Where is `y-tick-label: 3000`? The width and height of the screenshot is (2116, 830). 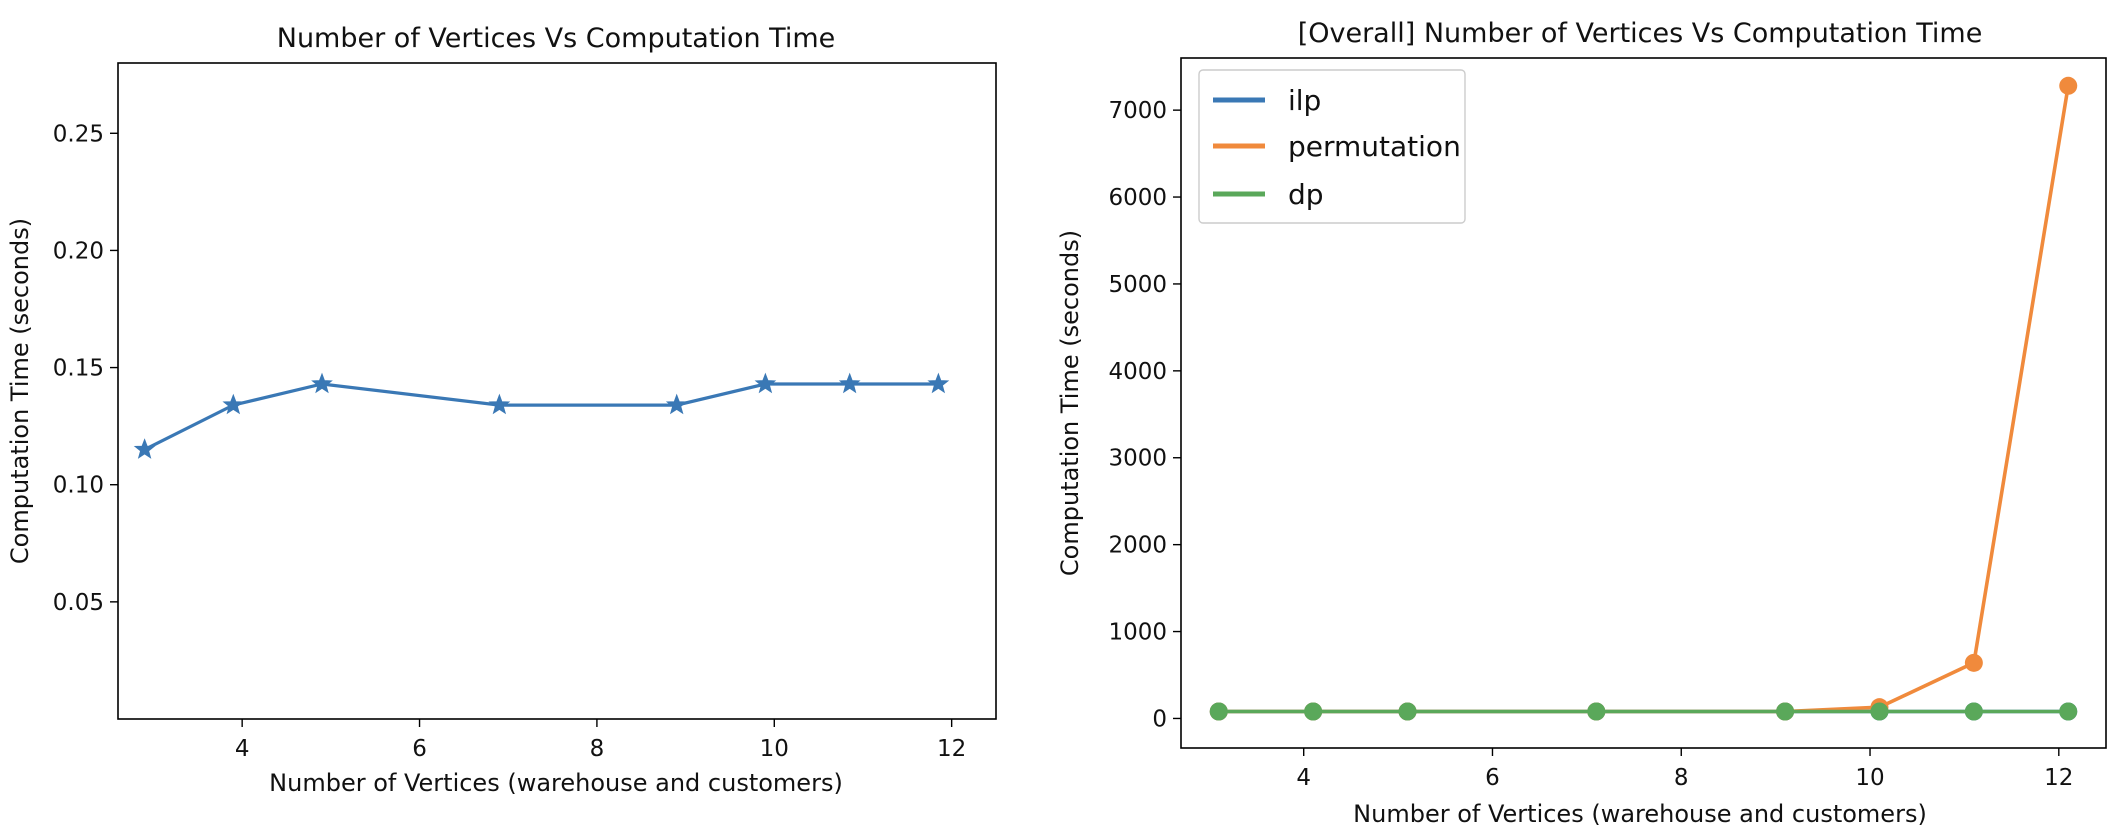
y-tick-label: 3000 is located at coordinates (1137, 459).